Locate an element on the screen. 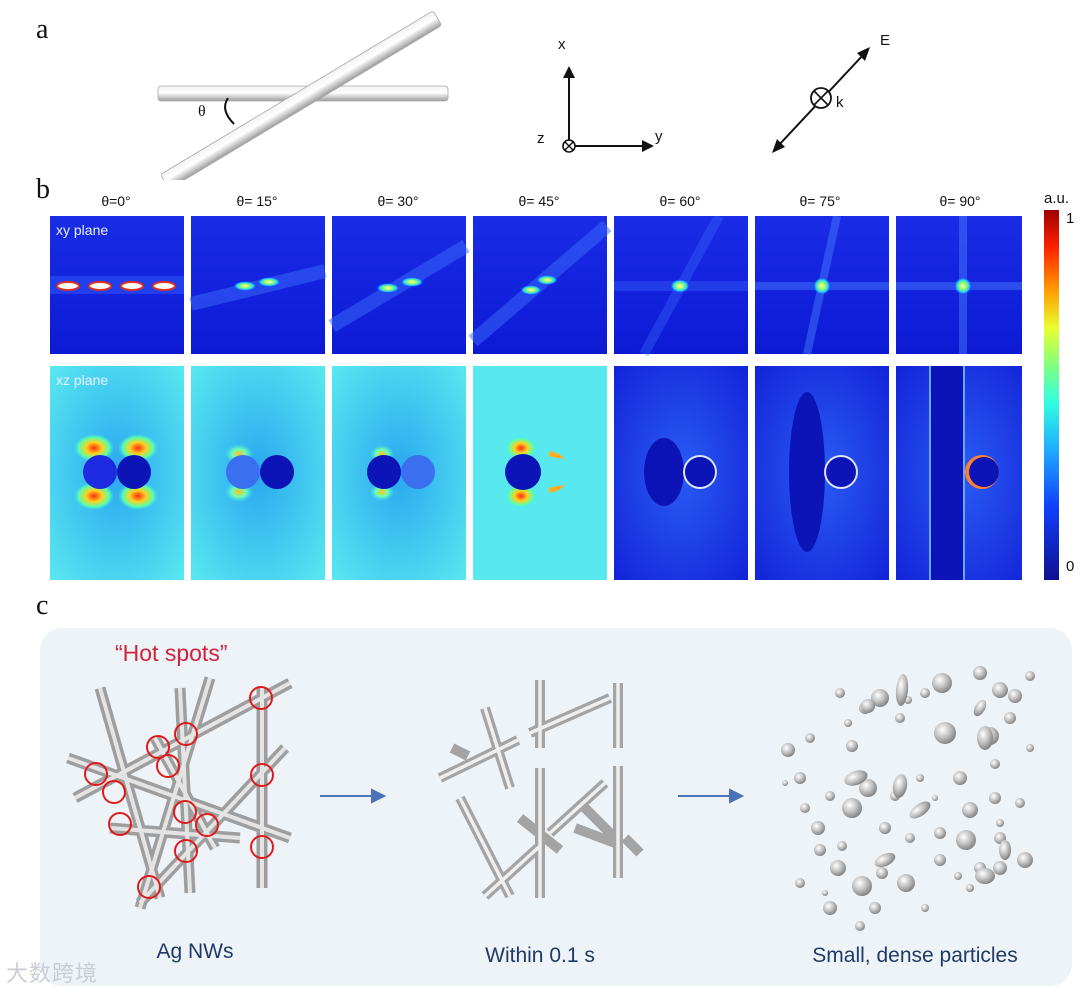  angle-header-15: θ= 15° is located at coordinates (257, 201).